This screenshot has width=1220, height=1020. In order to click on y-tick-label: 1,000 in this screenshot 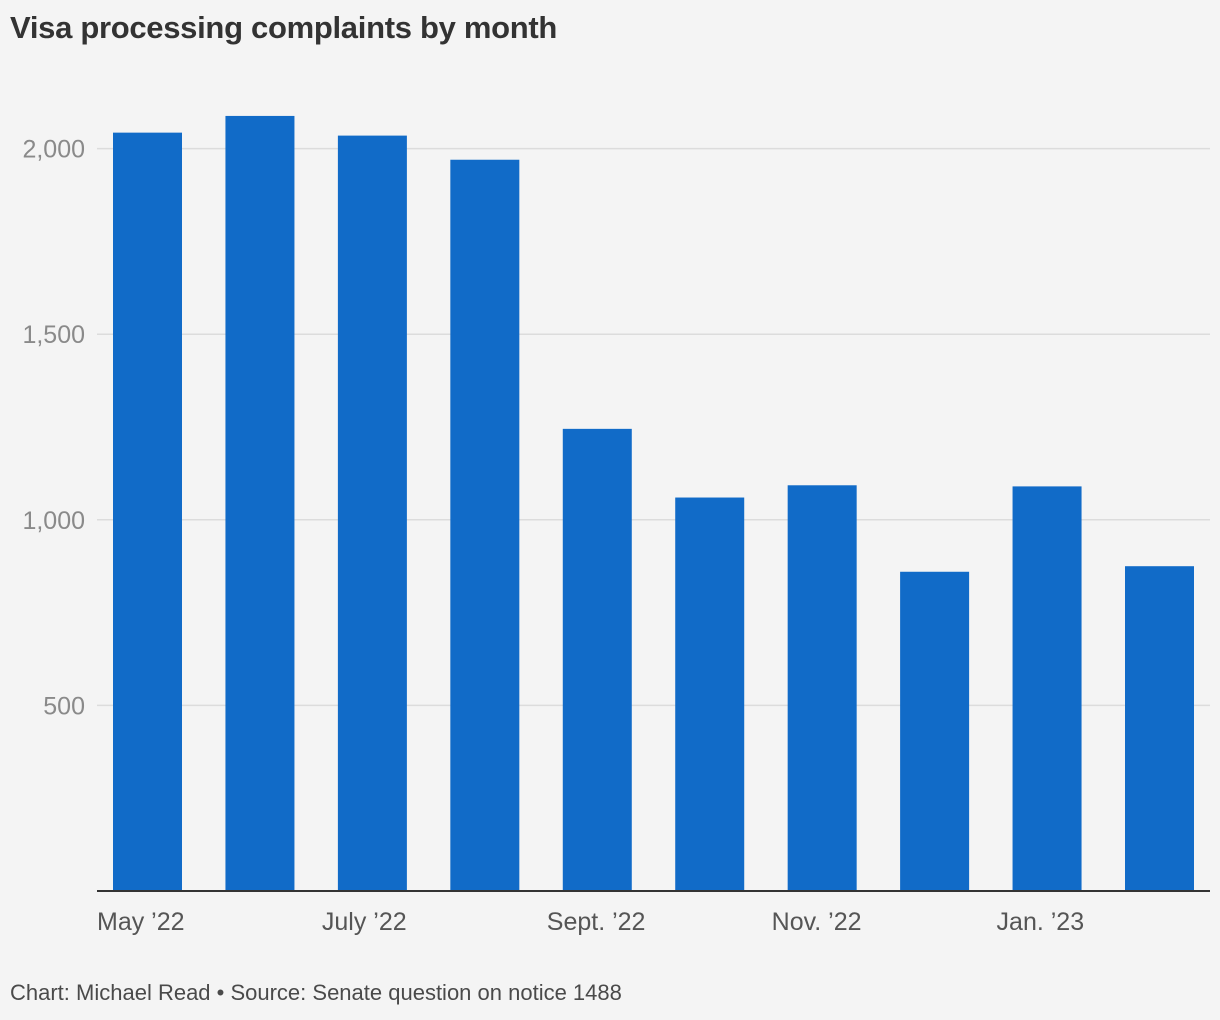, I will do `click(53, 521)`.